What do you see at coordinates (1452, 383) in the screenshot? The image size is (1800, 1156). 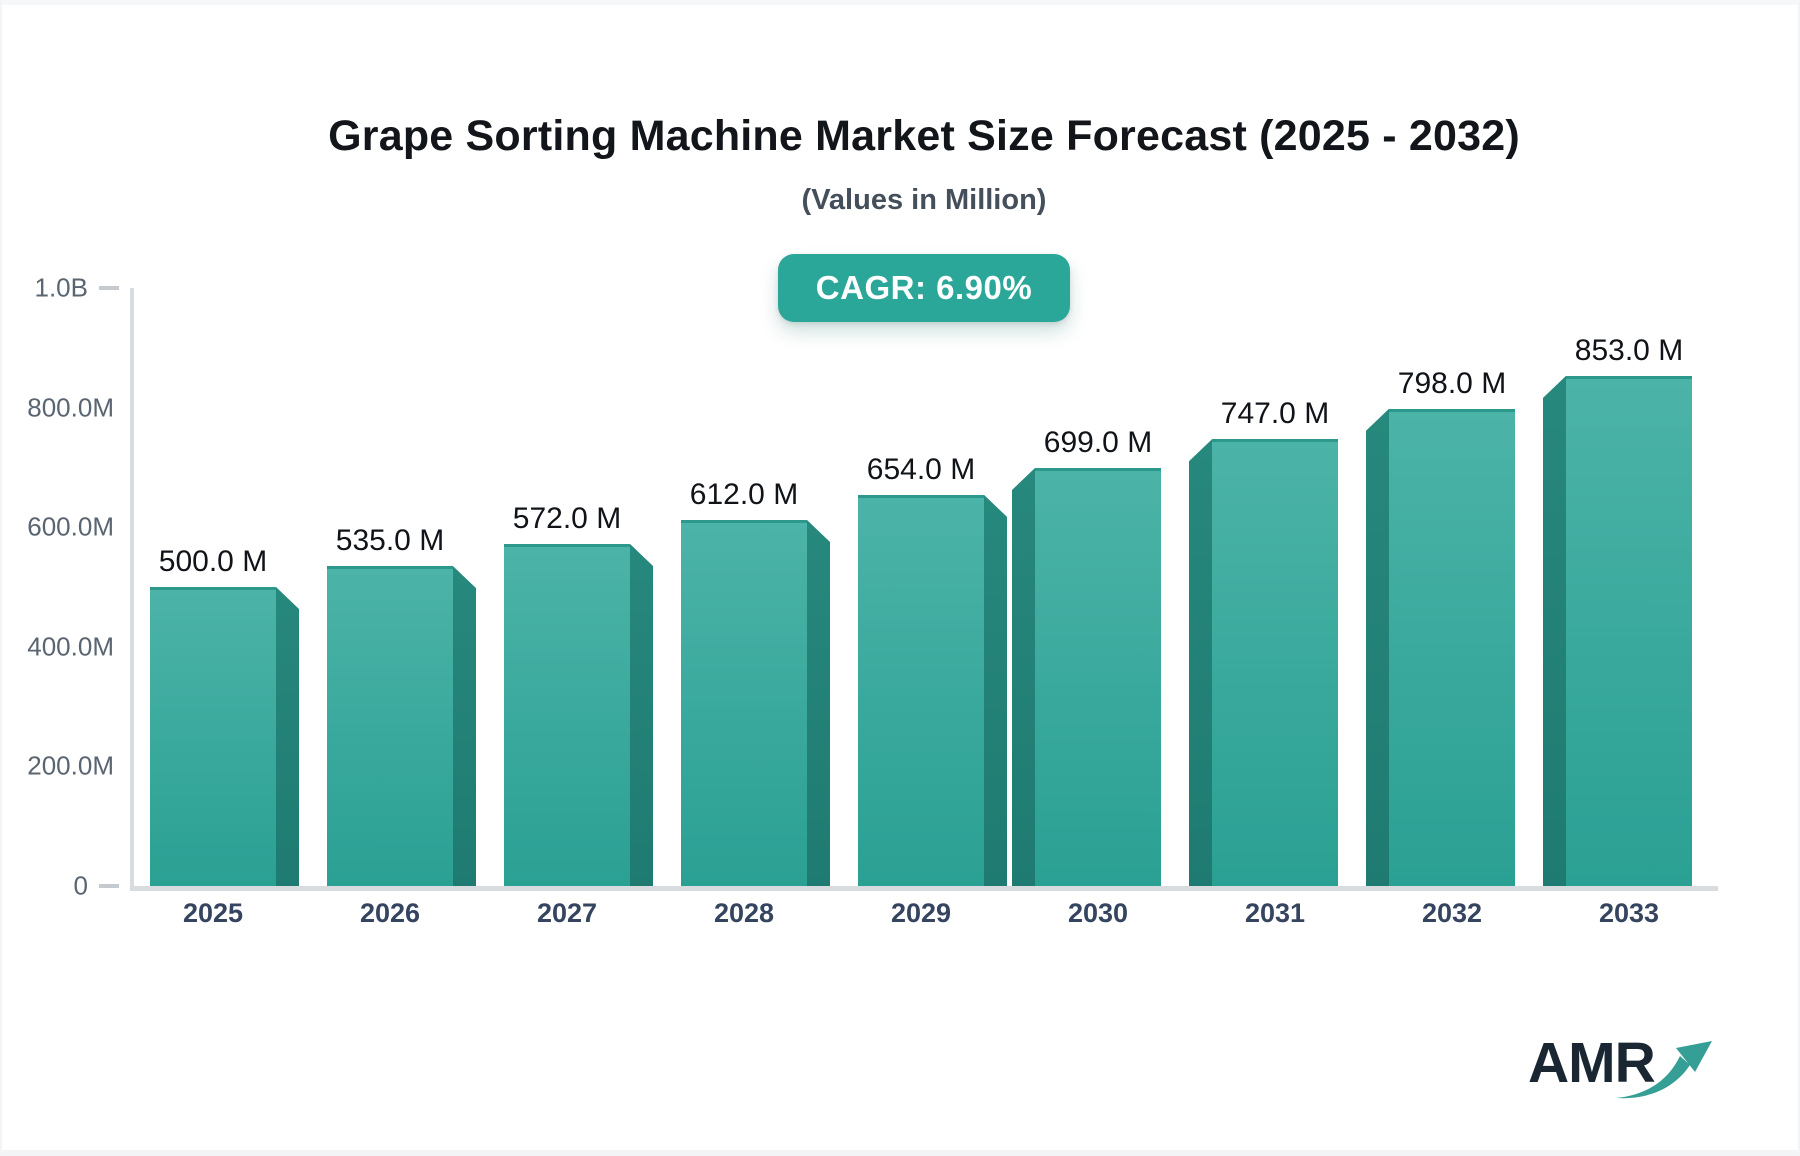 I see `bar-value-label: 798.0 M` at bounding box center [1452, 383].